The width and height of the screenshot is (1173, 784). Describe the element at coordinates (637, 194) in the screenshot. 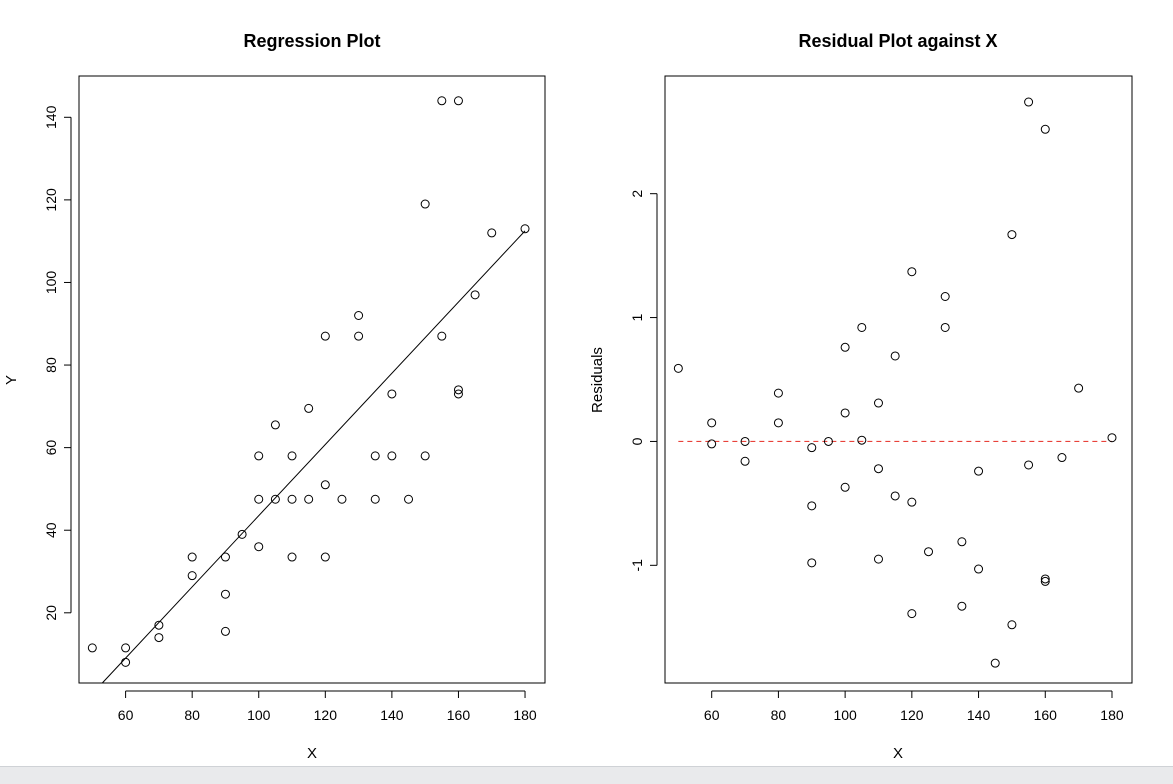

I see `residual-plot-y-tick-label: 2` at that location.